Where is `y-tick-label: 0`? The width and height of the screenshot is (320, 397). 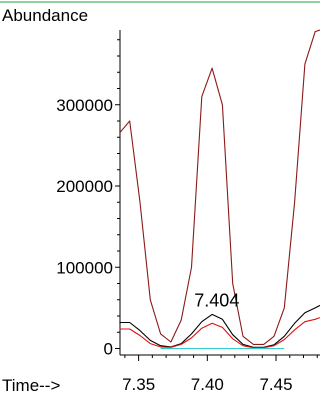 y-tick-label: 0 is located at coordinates (108, 349).